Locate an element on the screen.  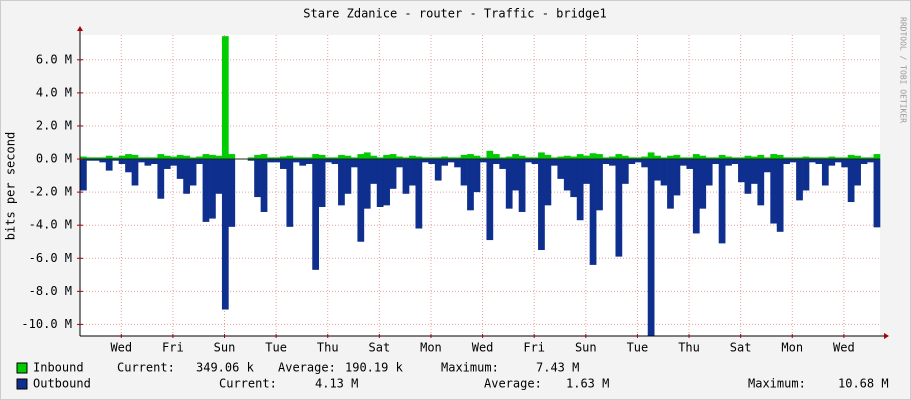
y-axis-label: bits per second is located at coordinates (11, 186).